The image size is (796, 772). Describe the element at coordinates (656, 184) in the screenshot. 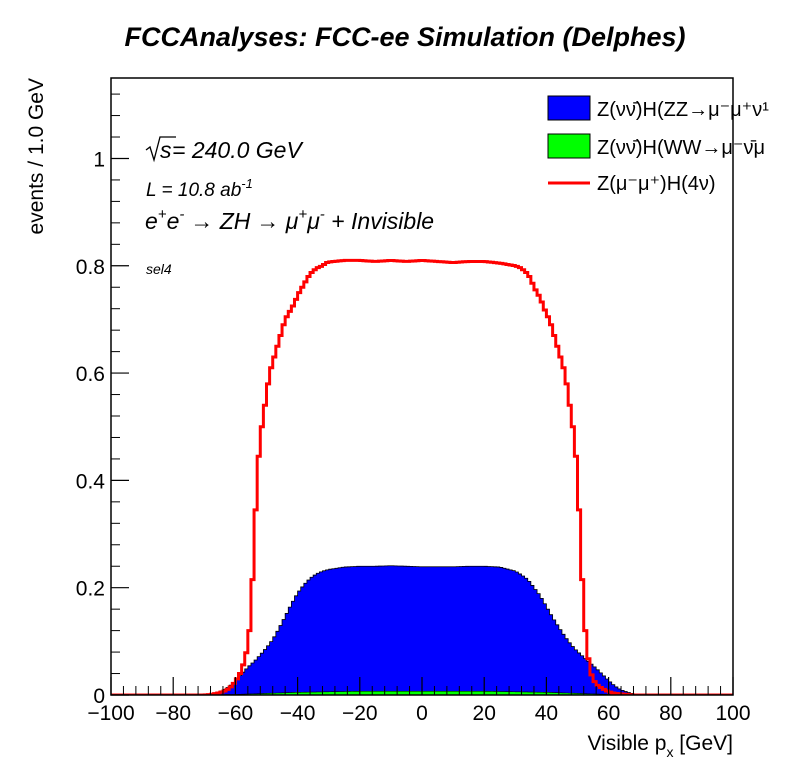

I see `legend-label-4nu: Z(μ⁻μ⁺)H(4ν)` at that location.